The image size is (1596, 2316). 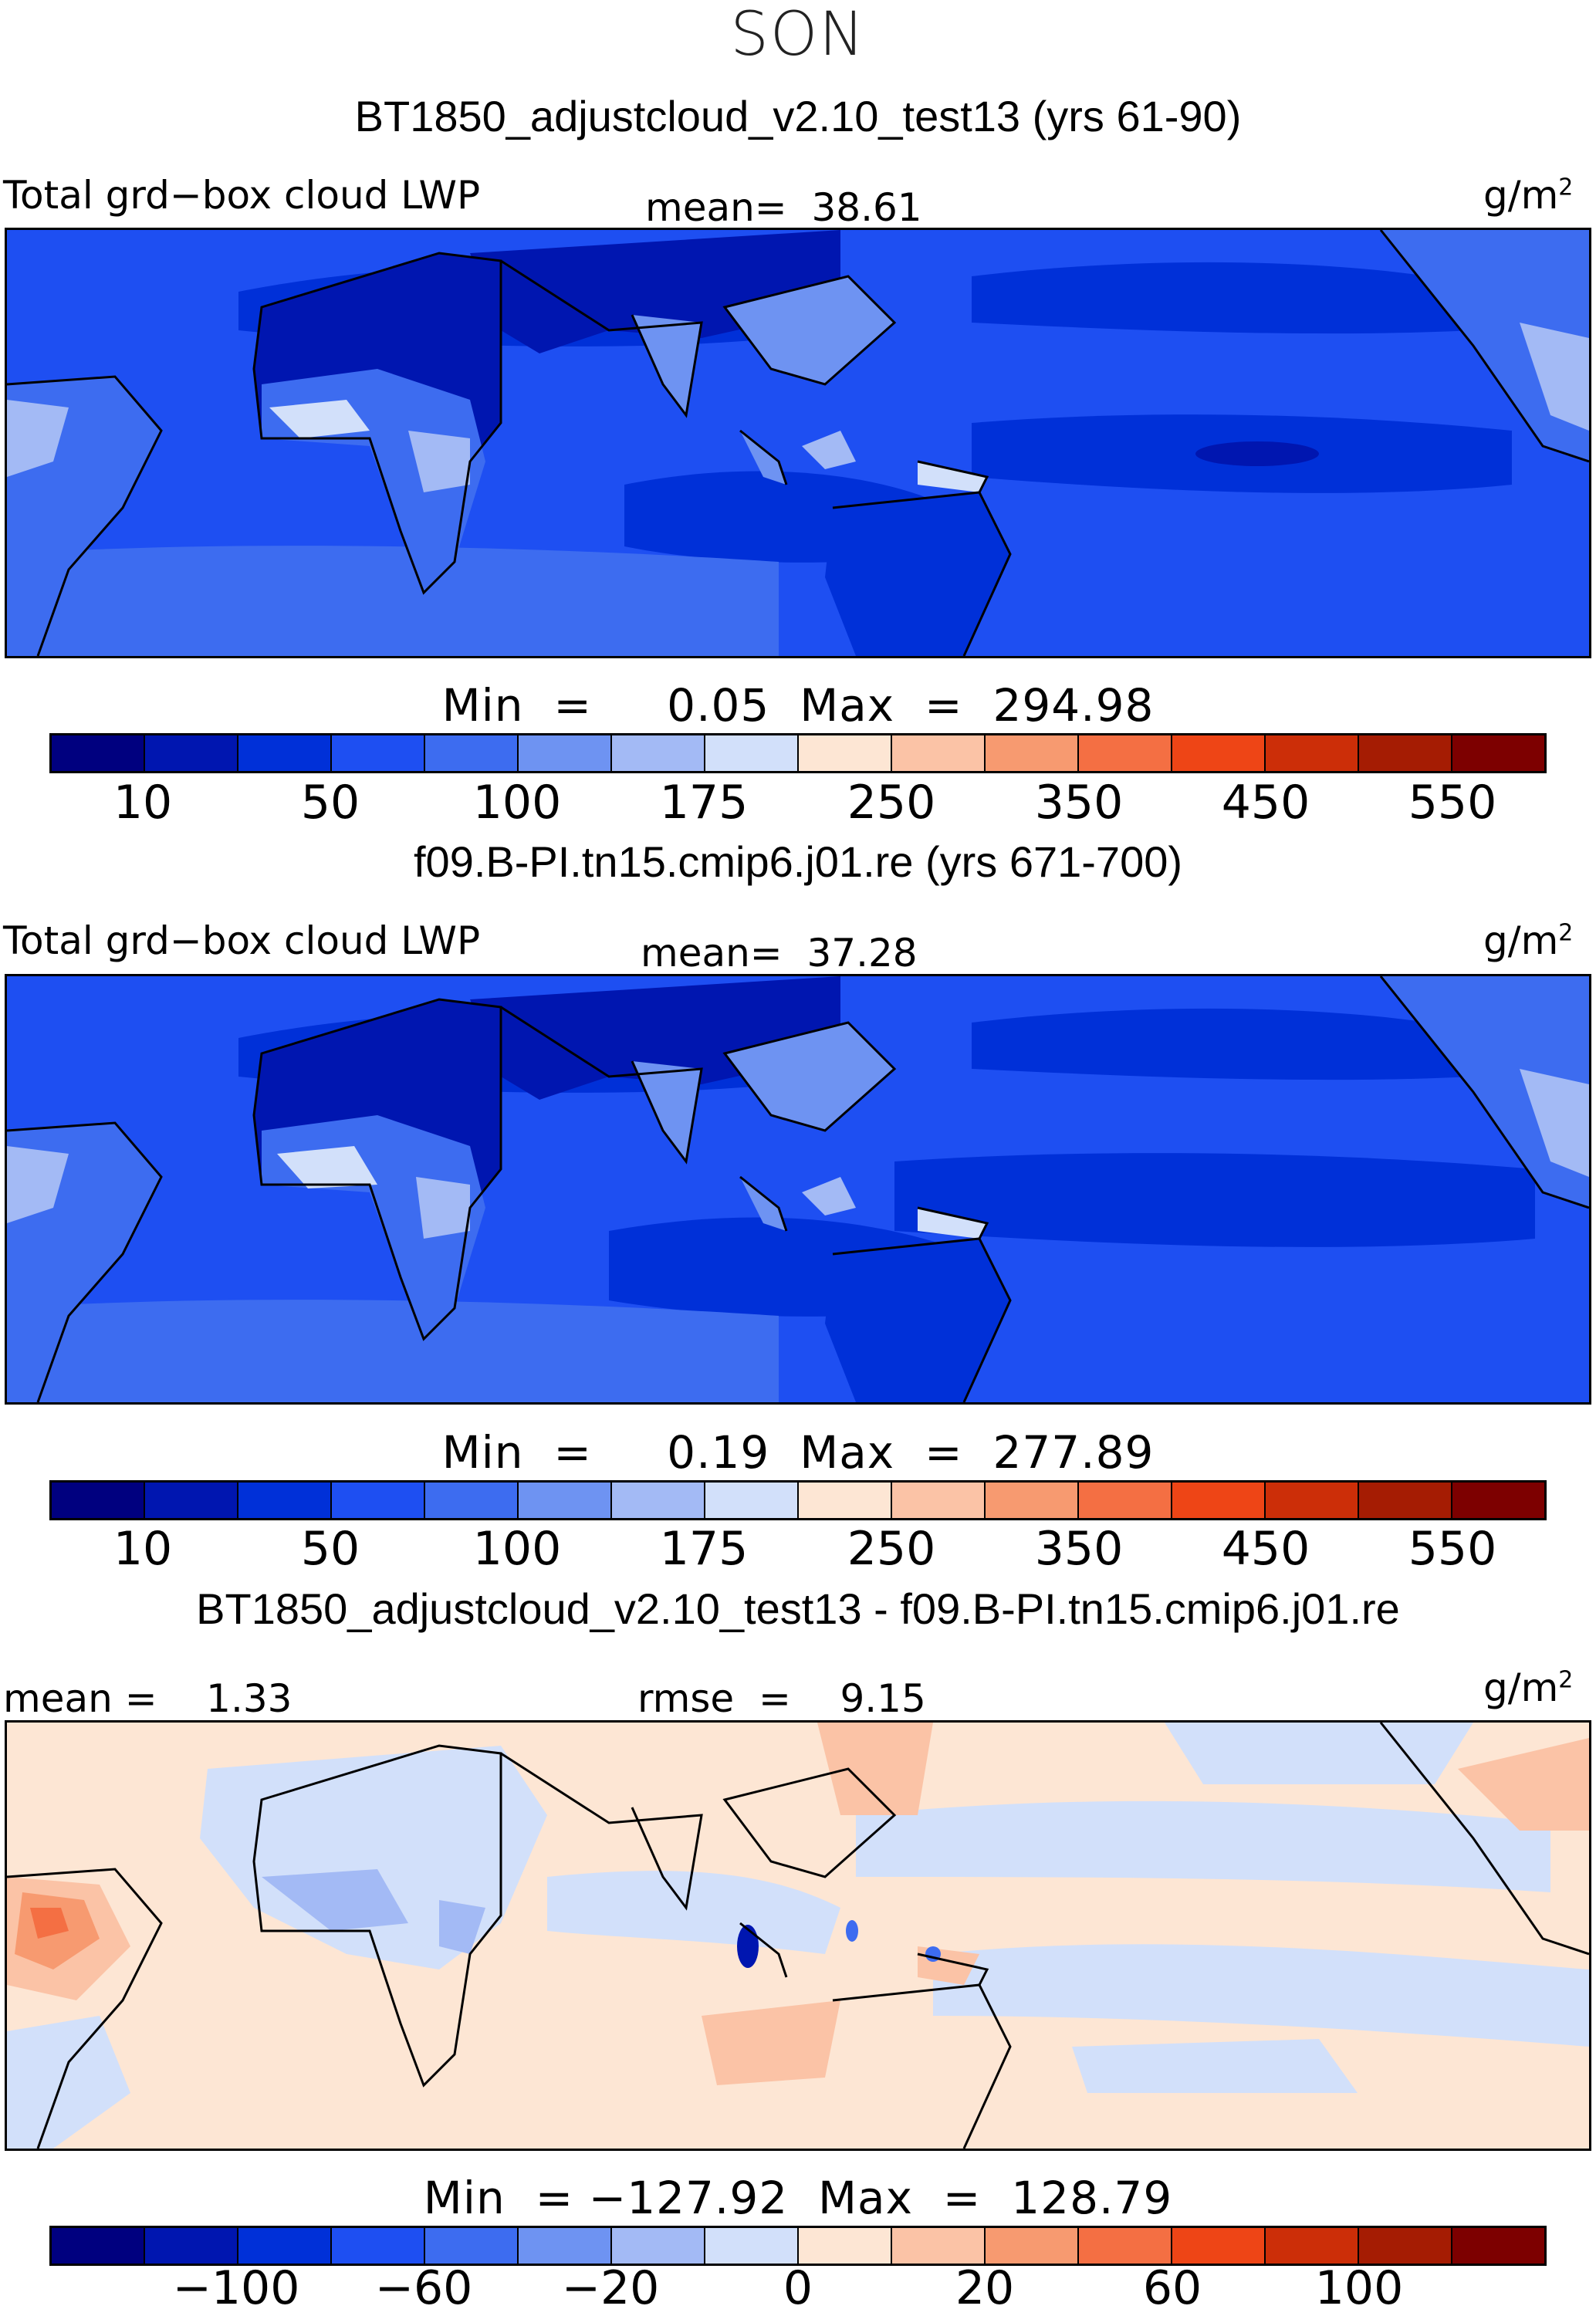 What do you see at coordinates (782, 1699) in the screenshot?
I see `panel3-rmse-label: rmse = 9.15` at bounding box center [782, 1699].